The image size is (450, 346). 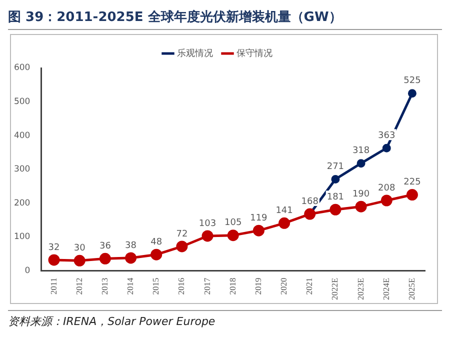 What do you see at coordinates (207, 286) in the screenshot?
I see `x-tick-label: 2017` at bounding box center [207, 286].